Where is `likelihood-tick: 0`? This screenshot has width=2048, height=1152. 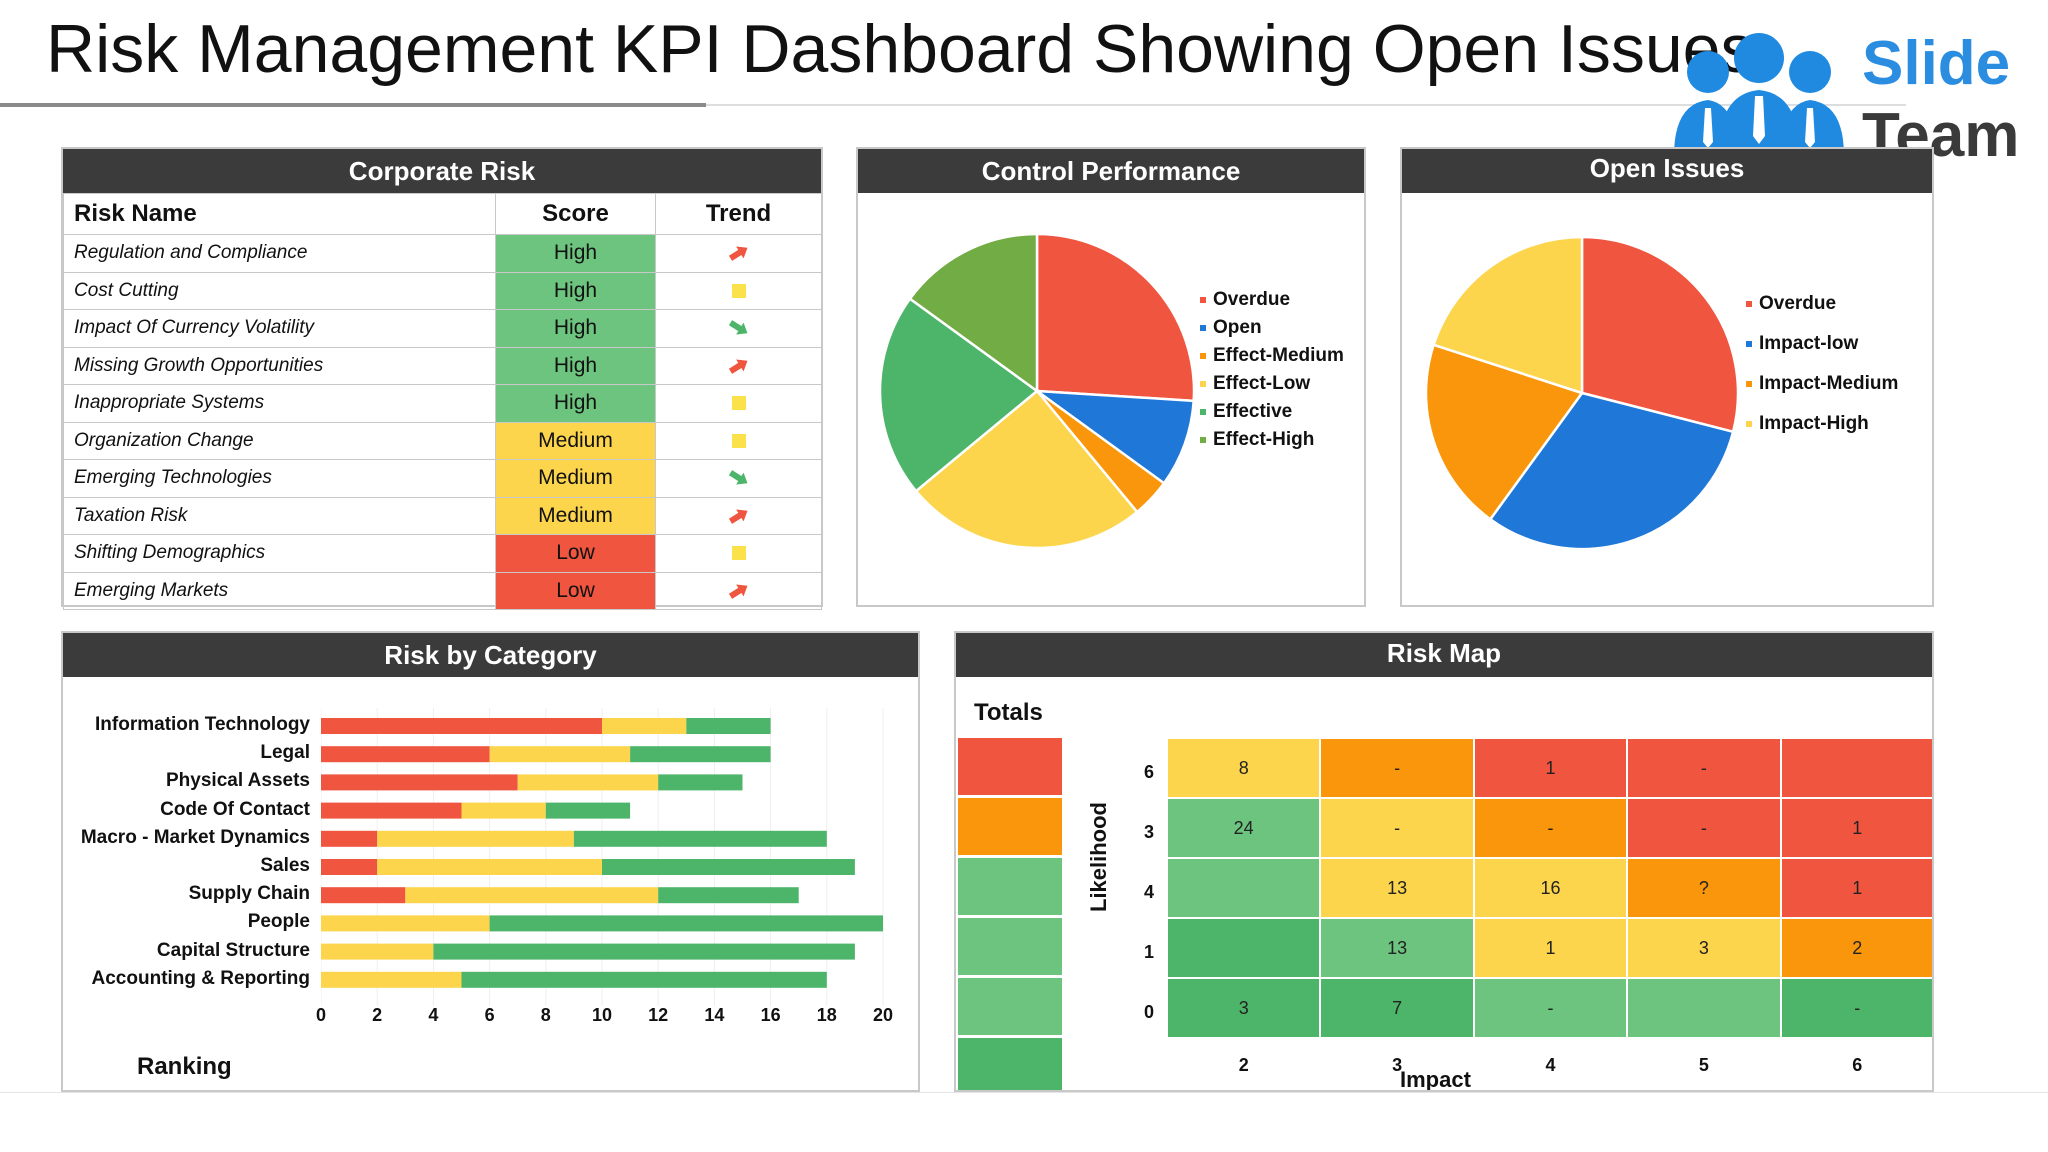
likelihood-tick: 0 is located at coordinates (1149, 1012).